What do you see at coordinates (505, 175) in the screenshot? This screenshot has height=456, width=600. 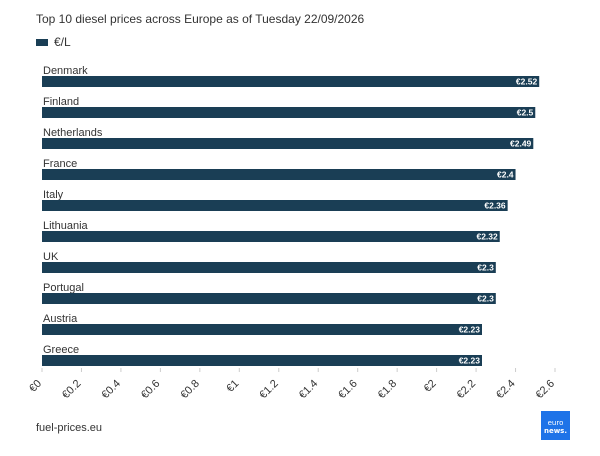 I see `bar-value-label: €2.4` at bounding box center [505, 175].